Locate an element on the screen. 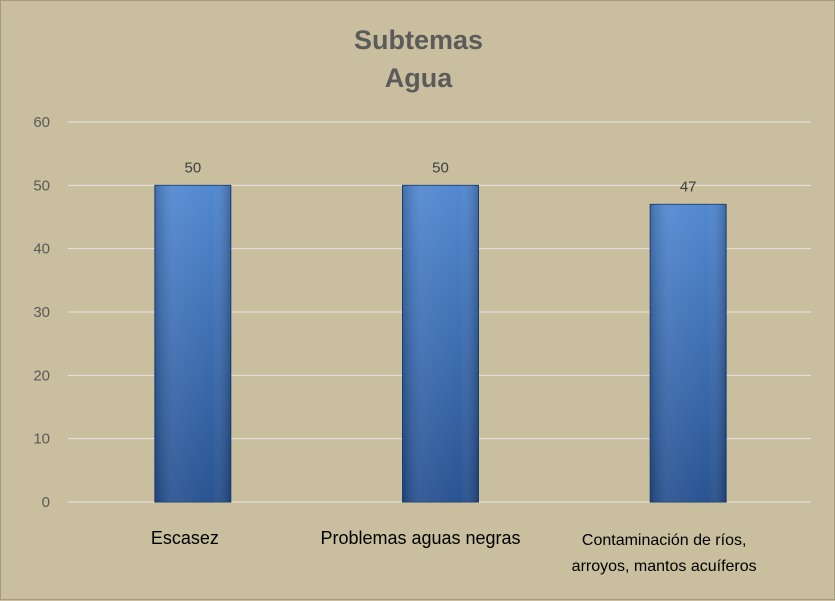  chart-title-line-2: Agua is located at coordinates (418, 78).